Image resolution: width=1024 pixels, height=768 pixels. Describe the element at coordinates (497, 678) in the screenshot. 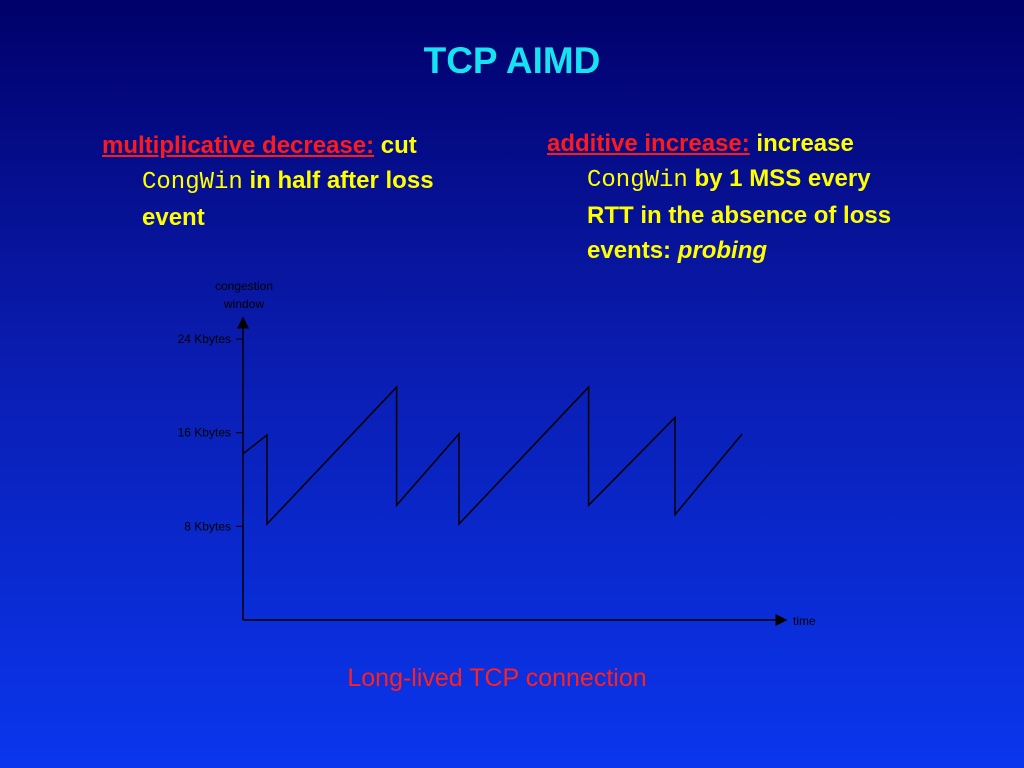

I see `chart-caption: Long-lived TCP connection` at that location.